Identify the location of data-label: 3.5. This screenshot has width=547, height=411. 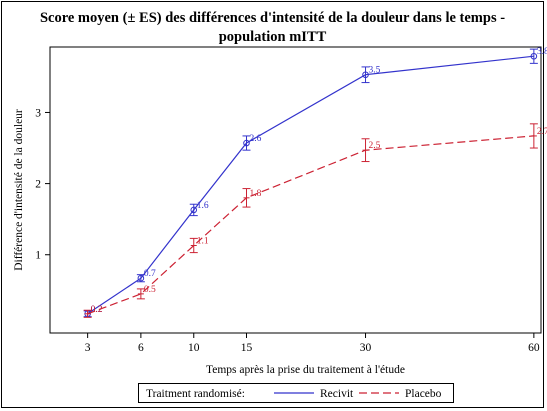
(375, 71).